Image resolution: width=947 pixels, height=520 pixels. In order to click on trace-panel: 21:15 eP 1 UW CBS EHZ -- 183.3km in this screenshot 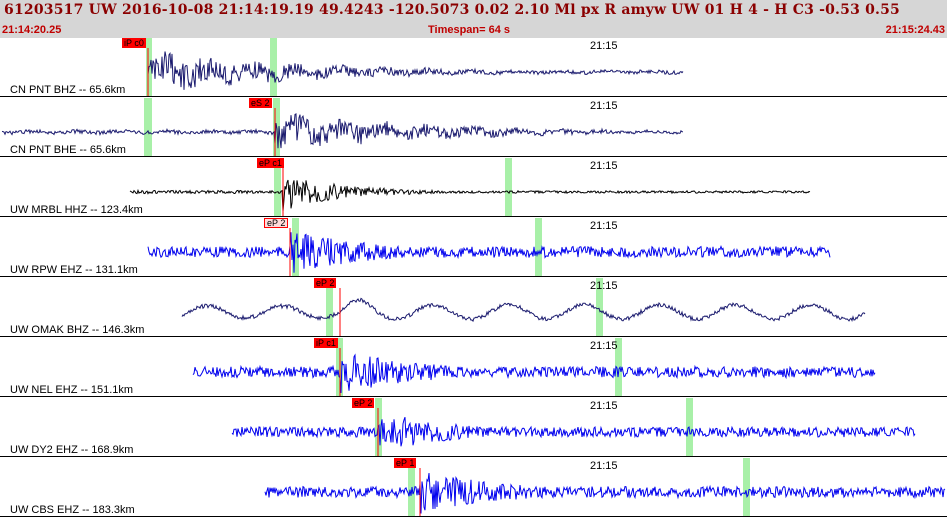, I will do `click(473, 487)`.